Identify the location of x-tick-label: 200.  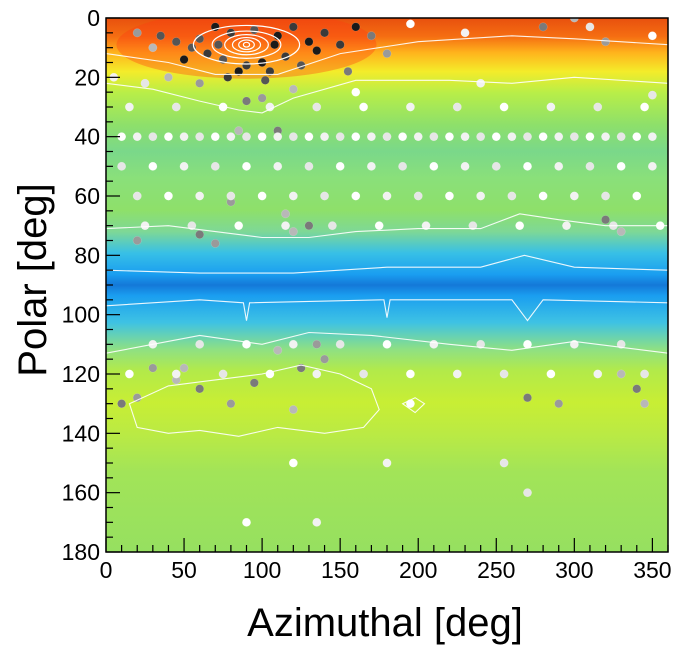
(418, 570).